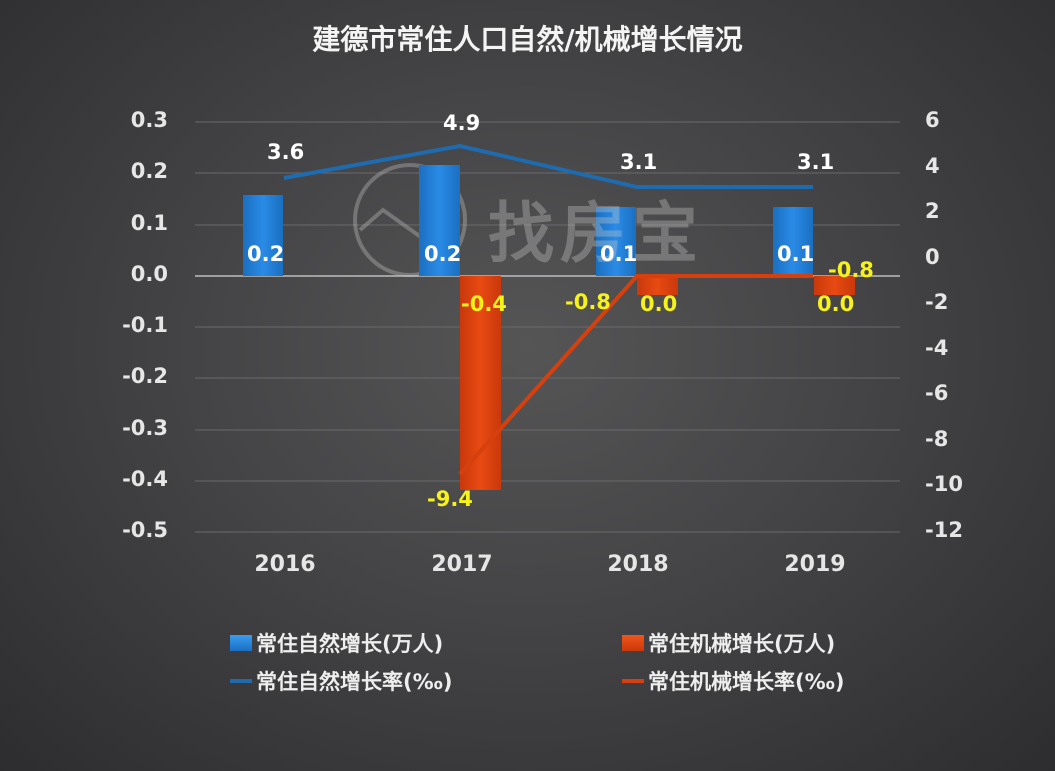 This screenshot has height=771, width=1055. What do you see at coordinates (635, 375) in the screenshot?
I see `line-mechanical-rate` at bounding box center [635, 375].